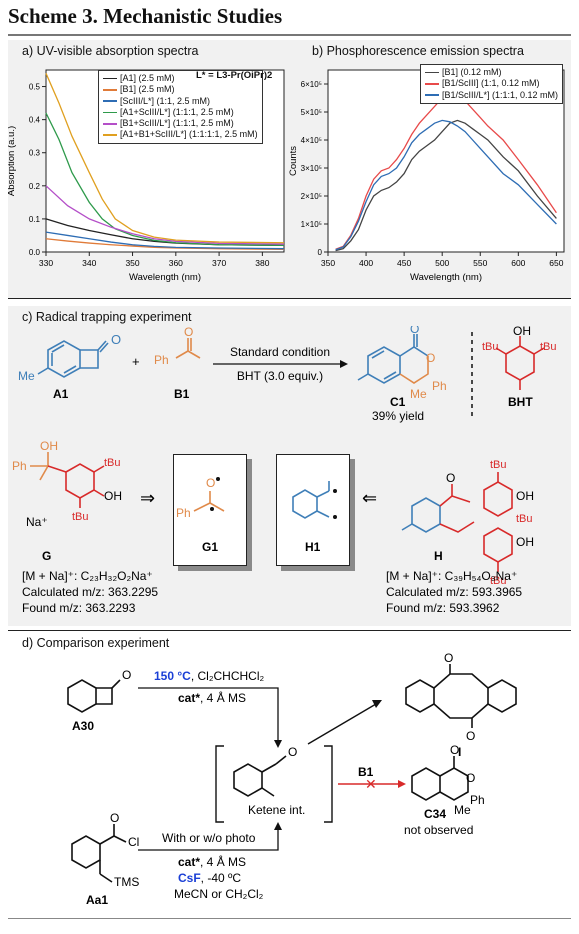 The image size is (579, 934). I want to click on c1-phenyl: Ph, so click(439, 386).